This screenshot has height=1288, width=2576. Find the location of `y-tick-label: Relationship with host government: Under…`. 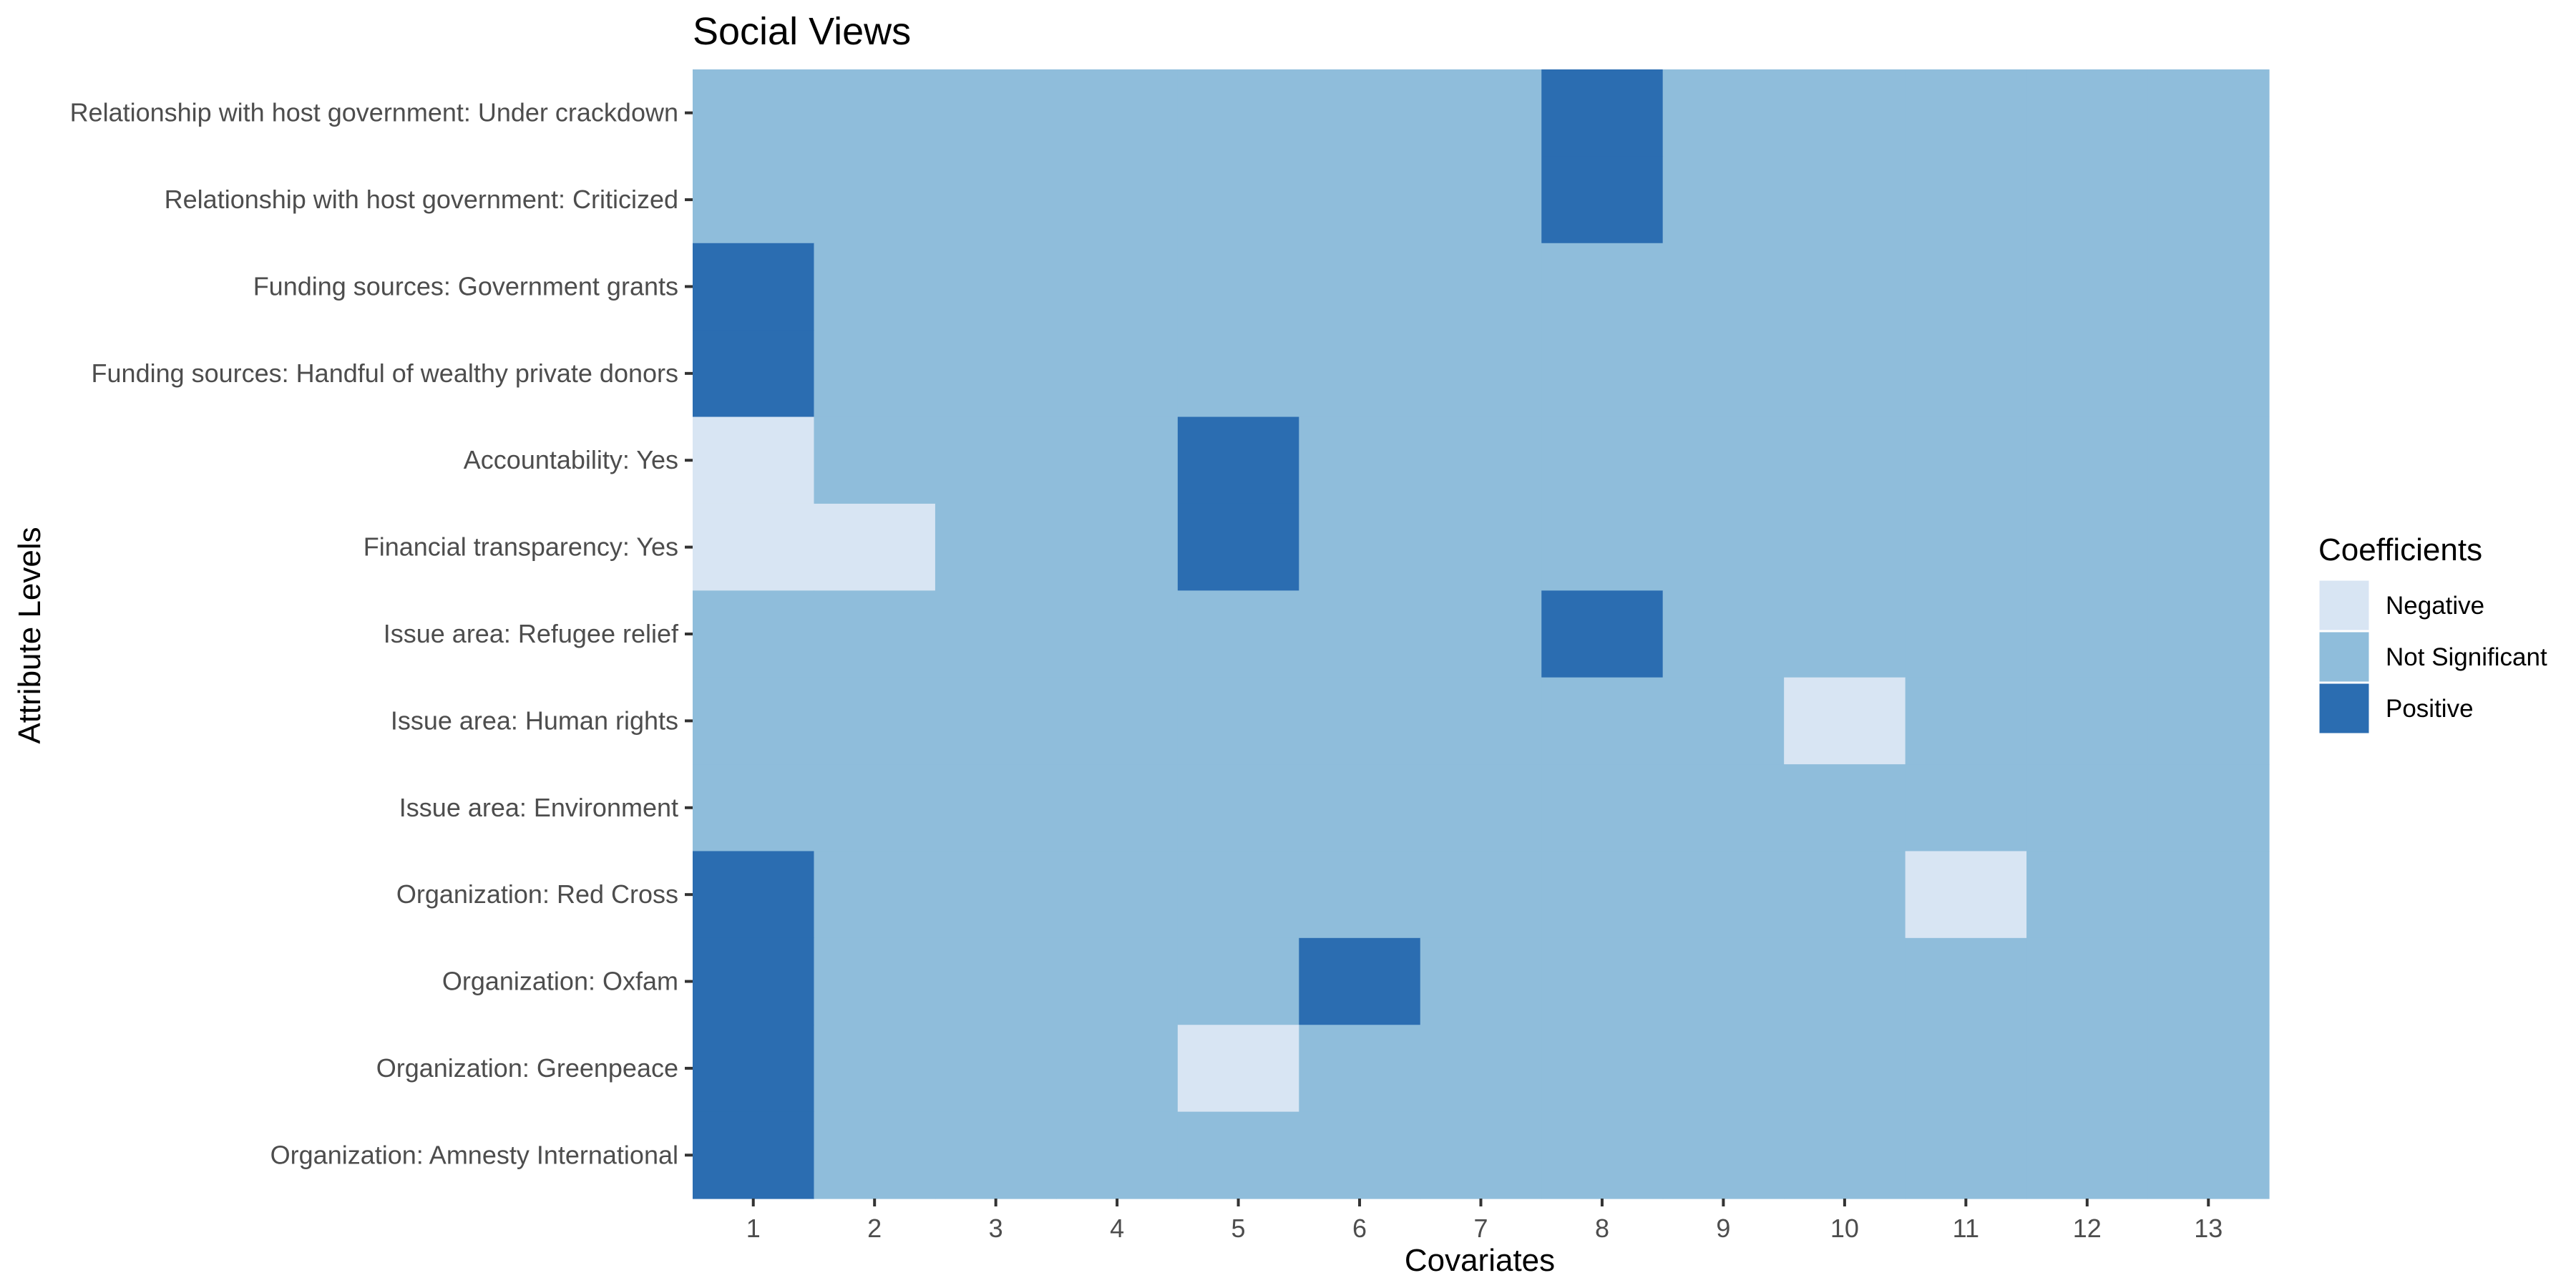

y-tick-label: Relationship with host government: Under… is located at coordinates (374, 112).